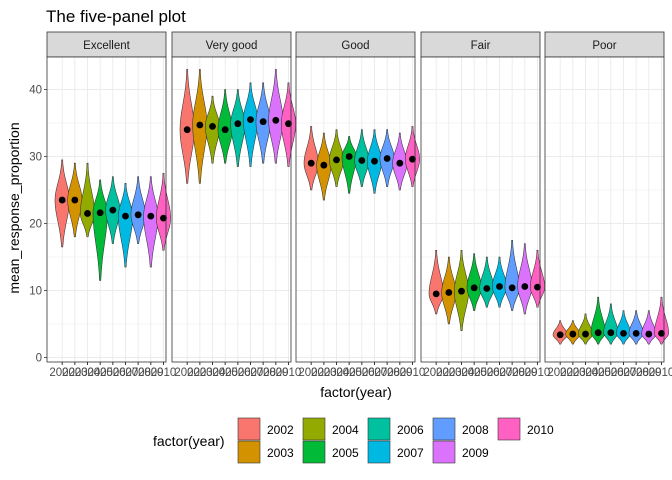  Describe the element at coordinates (395, 452) in the screenshot. I see `legend-item-2007: 2007` at that location.